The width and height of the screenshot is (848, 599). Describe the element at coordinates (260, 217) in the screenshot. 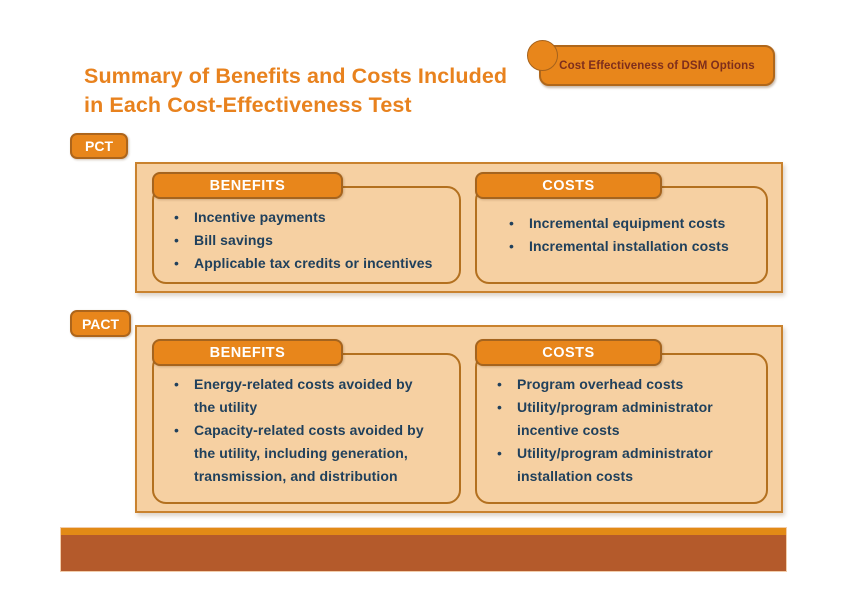

I see `bullet-text: Incentive payments` at that location.